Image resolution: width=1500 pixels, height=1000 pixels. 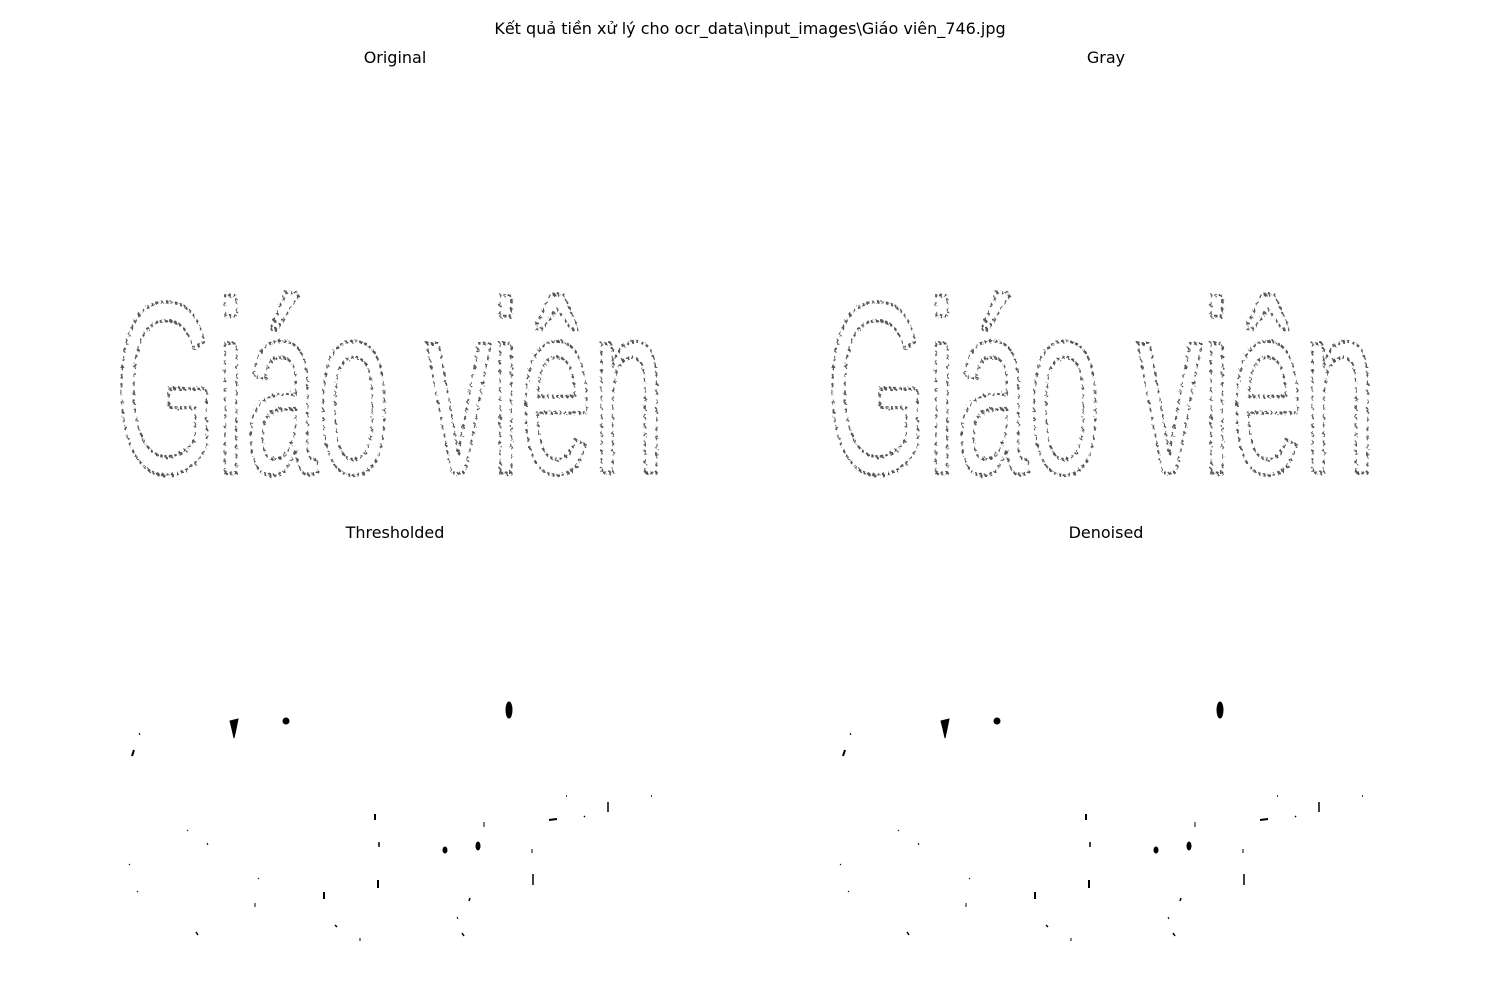 What do you see at coordinates (395, 532) in the screenshot?
I see `panel-title-thresholded: Thresholded` at bounding box center [395, 532].